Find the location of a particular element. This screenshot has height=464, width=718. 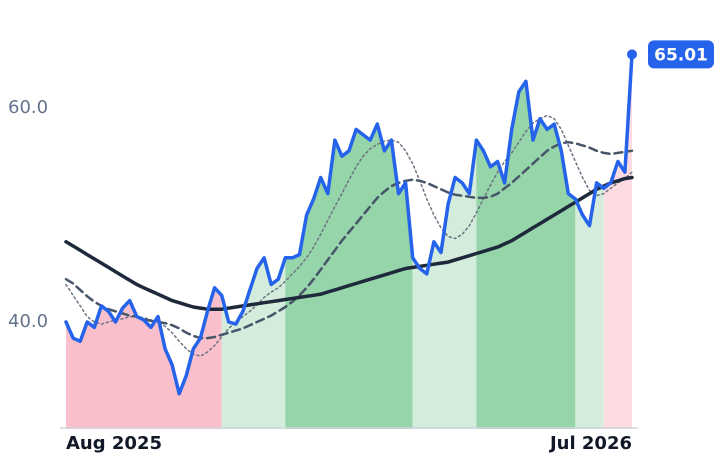

x-tick-label: Jul 2026 is located at coordinates (590, 443).